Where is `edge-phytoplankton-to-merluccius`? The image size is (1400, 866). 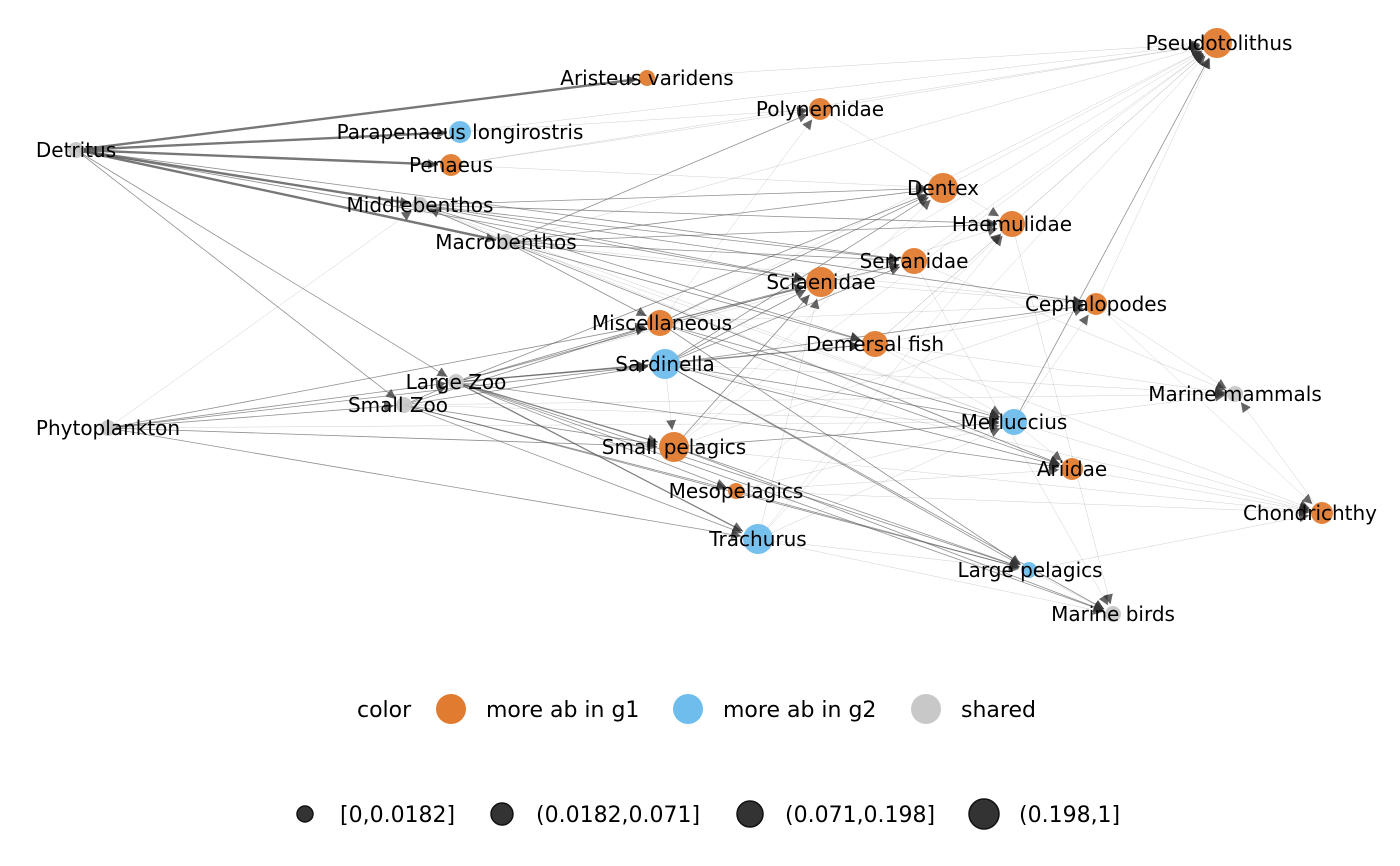 edge-phytoplankton-to-merluccius is located at coordinates (553, 423).